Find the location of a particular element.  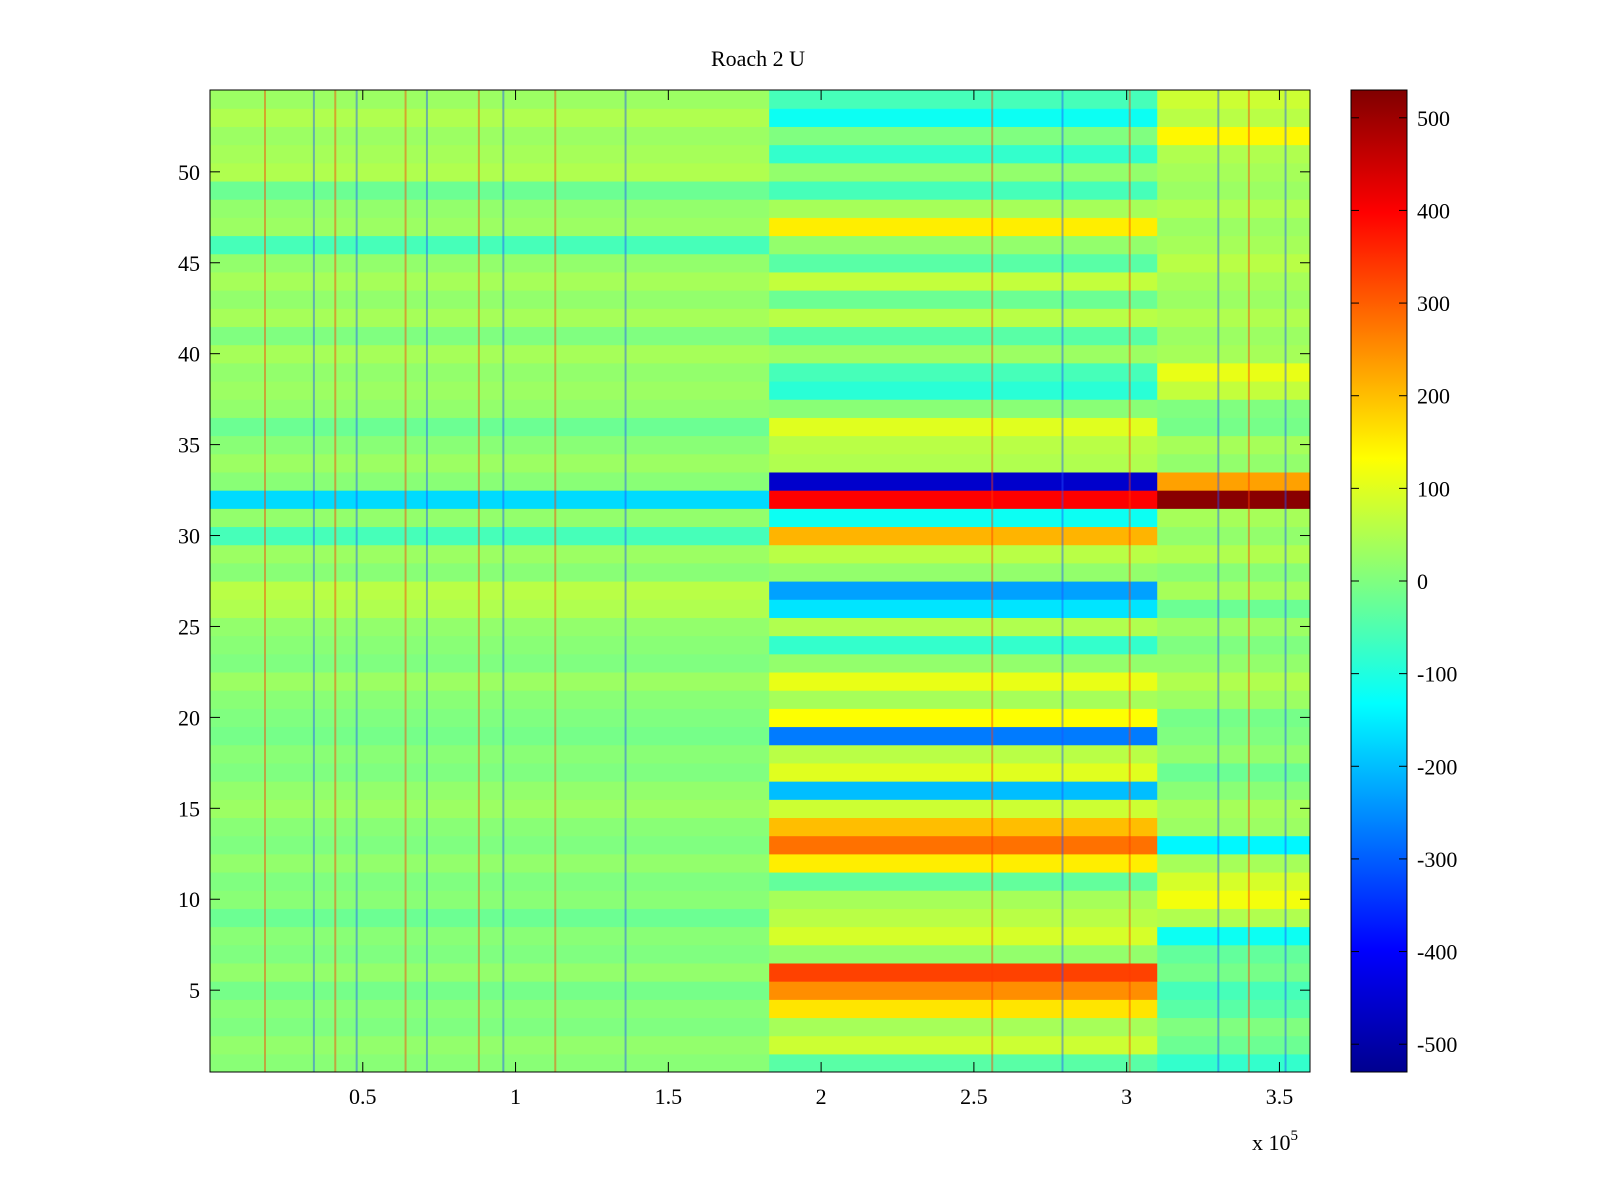

colorbar-tick-label: 100 is located at coordinates (1433, 488).